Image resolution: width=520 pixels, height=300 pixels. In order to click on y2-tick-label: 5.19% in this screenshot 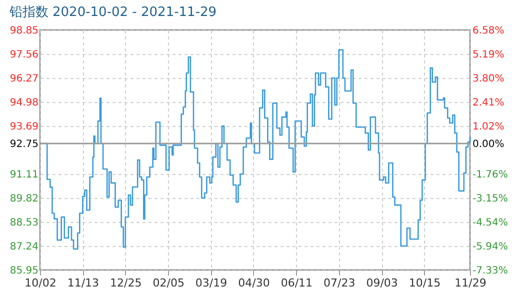, I will do `click(488, 54)`.